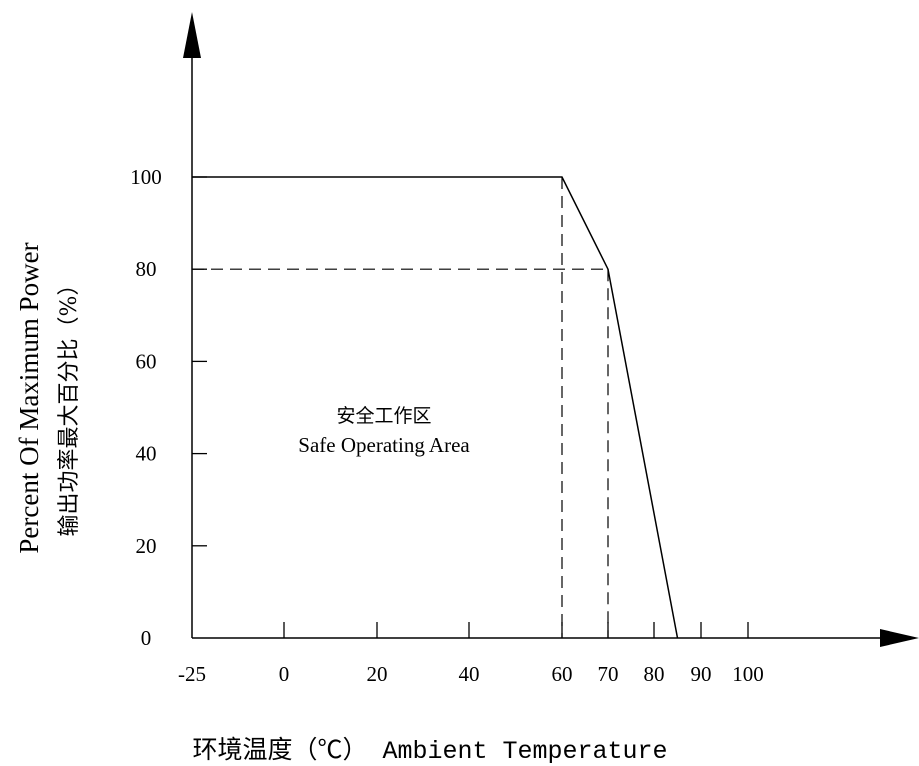  What do you see at coordinates (748, 674) in the screenshot?
I see `x-tick-label: 100` at bounding box center [748, 674].